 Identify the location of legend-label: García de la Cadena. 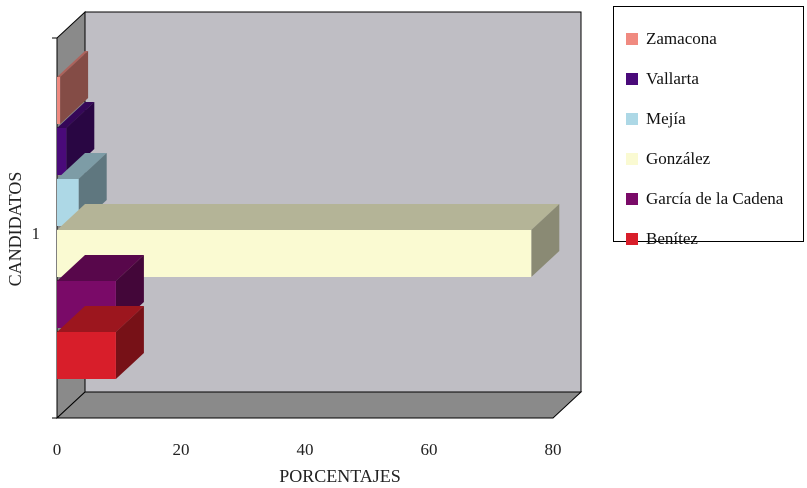
(715, 198).